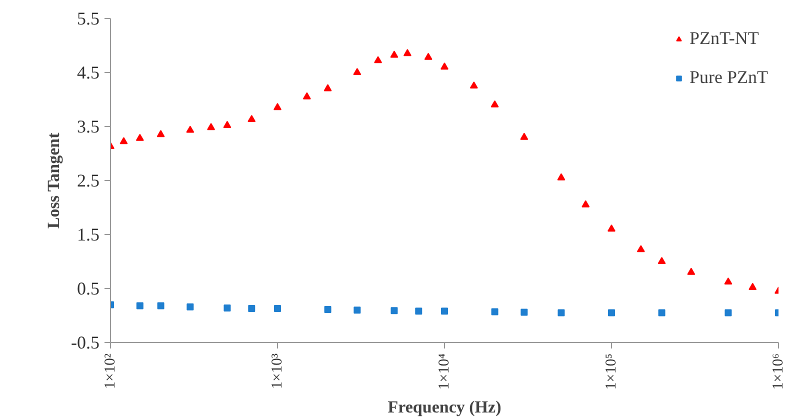  What do you see at coordinates (445, 407) in the screenshot?
I see `x-axis-title: Frequency (Hz)` at bounding box center [445, 407].